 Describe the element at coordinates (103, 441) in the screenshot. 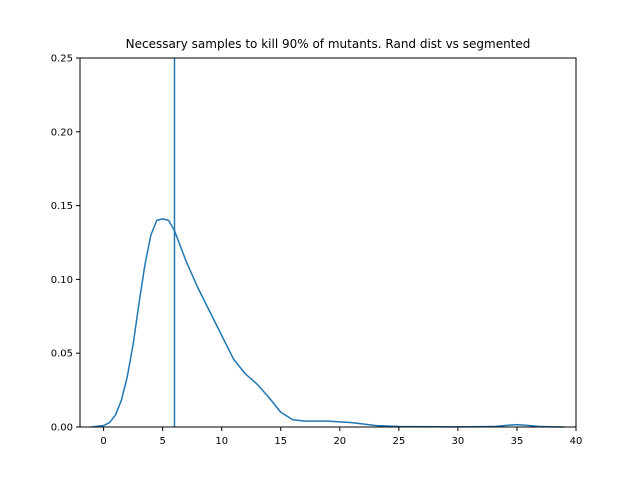

I see `x-tick-label: 0` at that location.